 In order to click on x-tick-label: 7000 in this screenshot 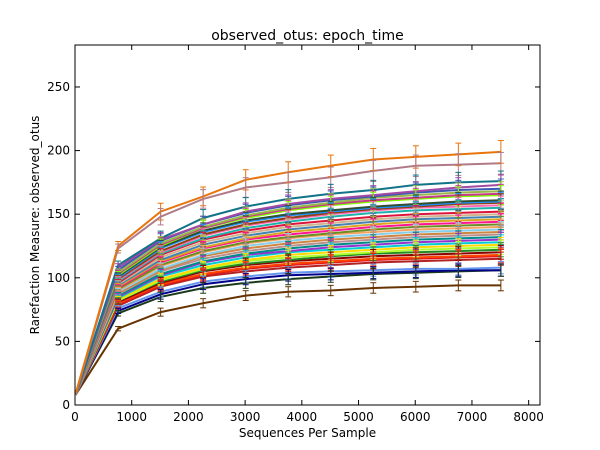, I will do `click(472, 417)`.